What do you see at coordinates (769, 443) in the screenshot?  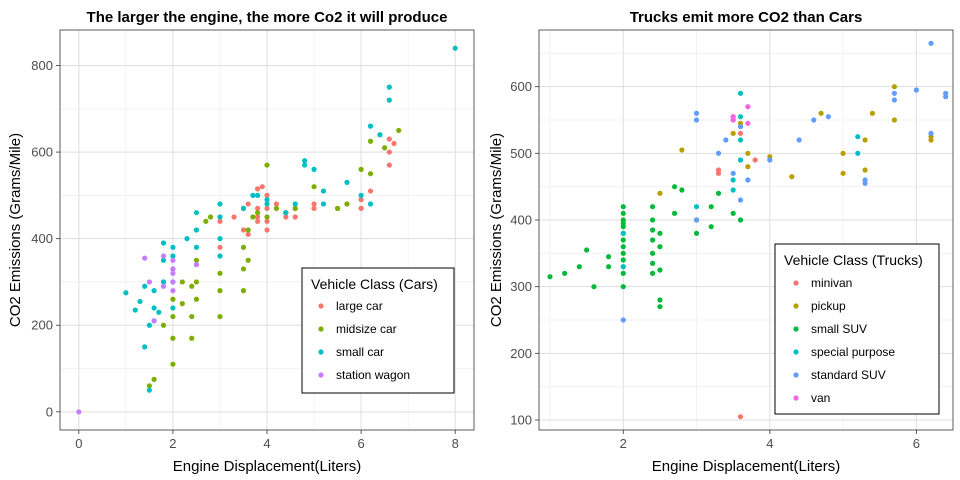 I see `x-tick-label: 4` at bounding box center [769, 443].